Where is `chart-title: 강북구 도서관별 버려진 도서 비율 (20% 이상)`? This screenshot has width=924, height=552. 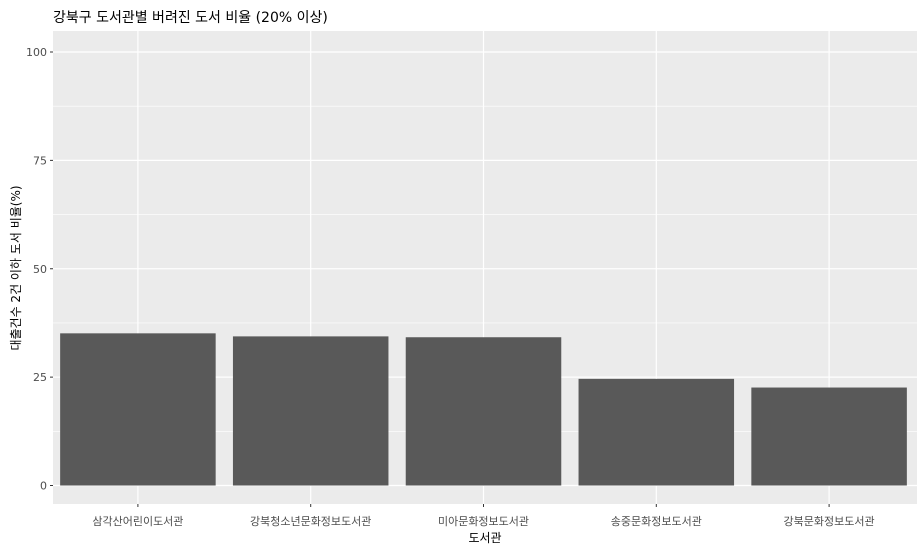 chart-title: 강북구 도서관별 버려진 도서 비율 (20% 이상) is located at coordinates (190, 18).